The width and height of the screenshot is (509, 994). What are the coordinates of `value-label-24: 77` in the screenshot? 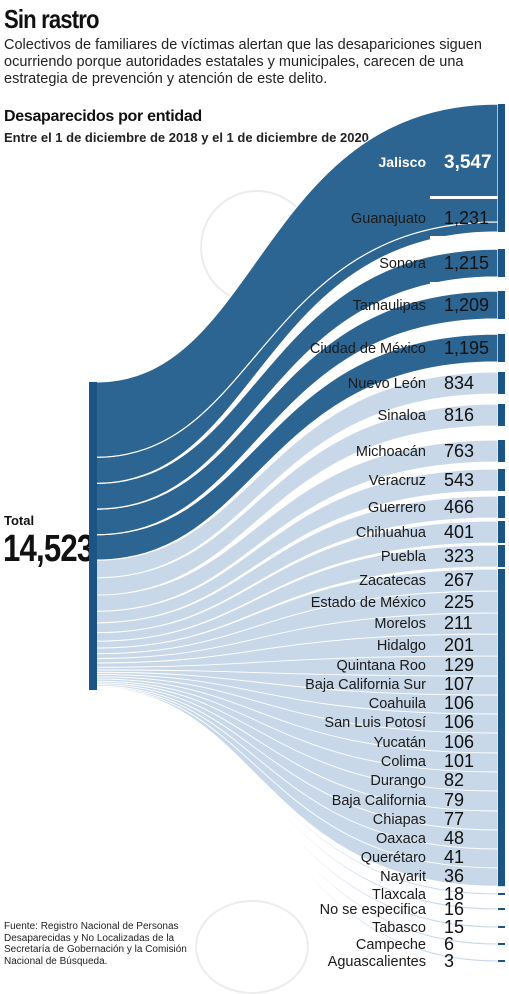 It's located at (454, 819).